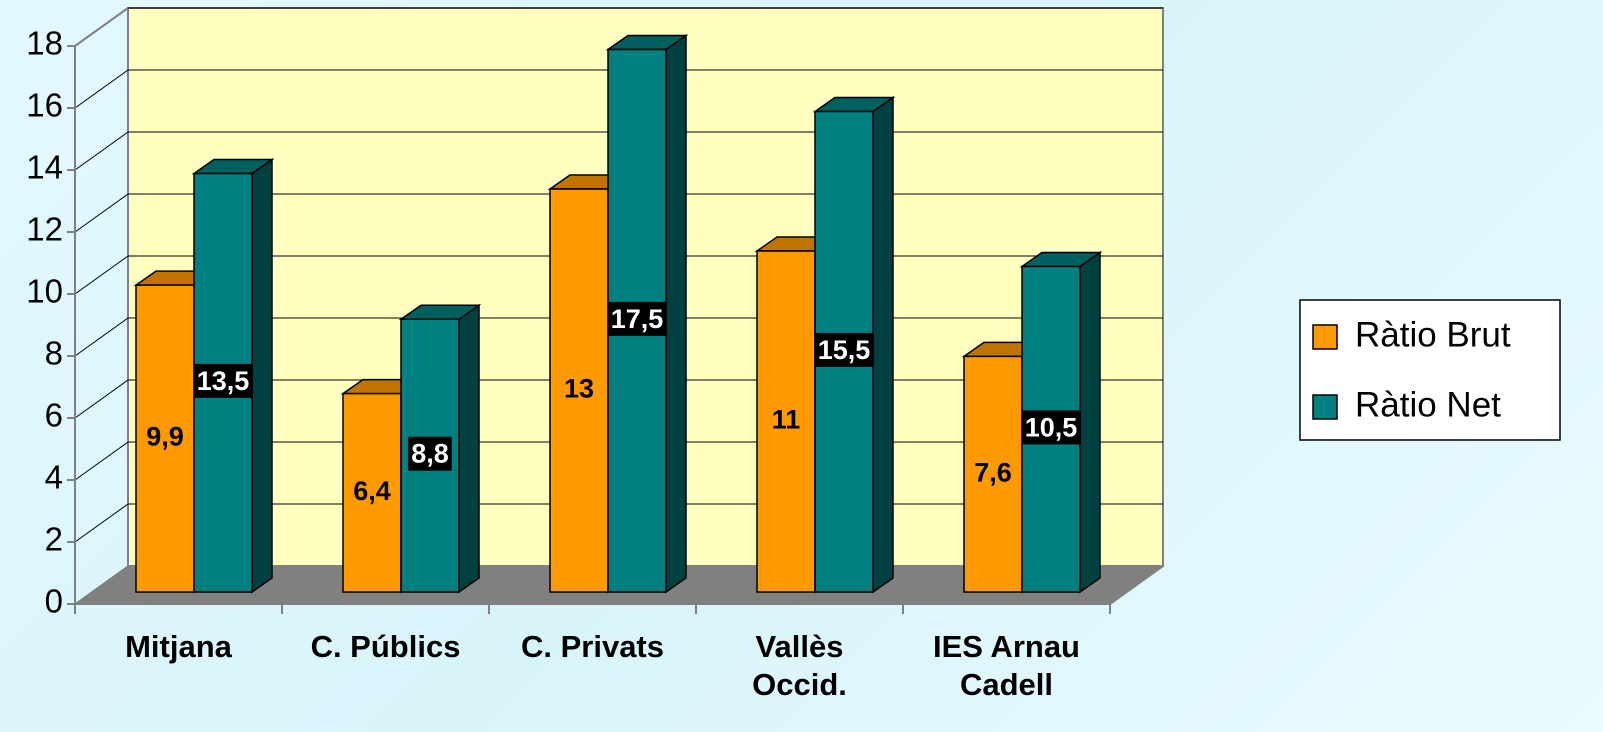  Describe the element at coordinates (54, 539) in the screenshot. I see `y-tick-label: 2` at that location.